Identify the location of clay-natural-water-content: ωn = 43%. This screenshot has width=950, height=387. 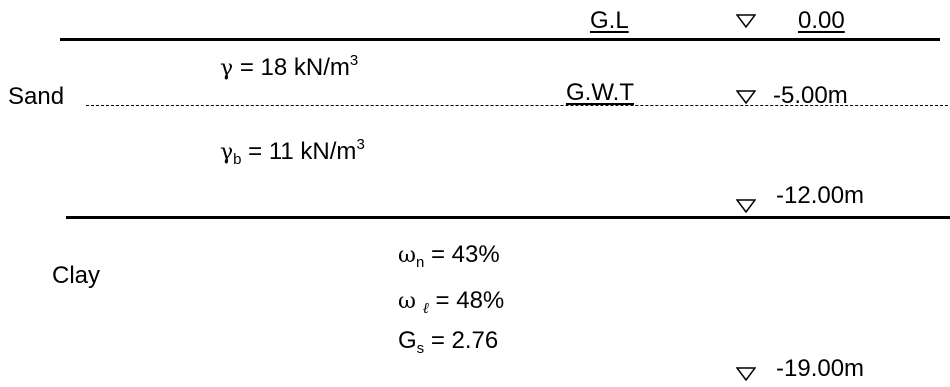
(449, 256).